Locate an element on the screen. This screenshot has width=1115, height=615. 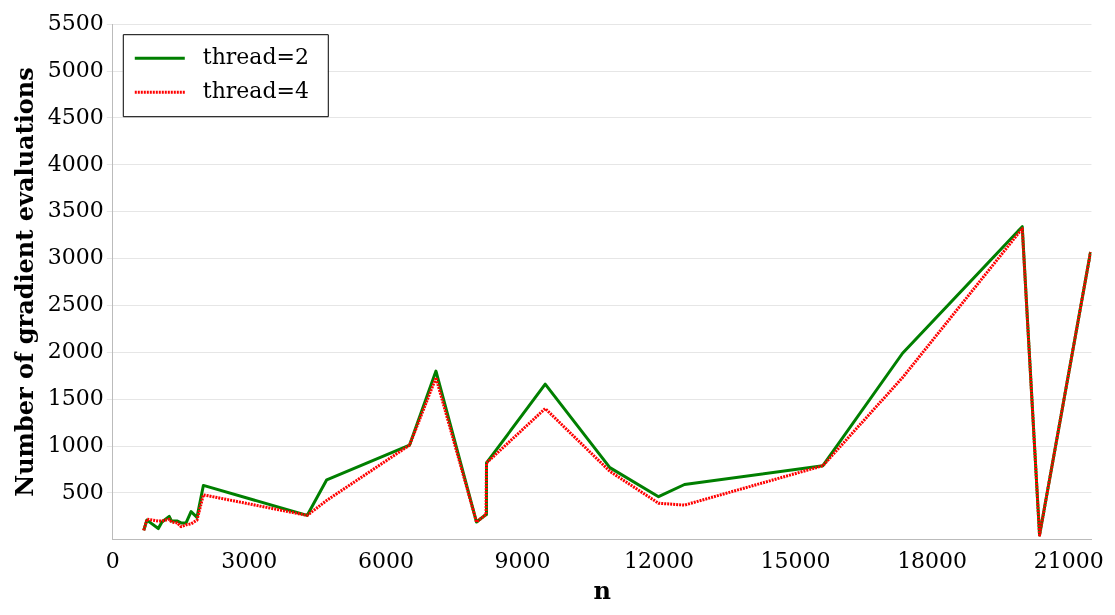
x-axis-title: n is located at coordinates (602, 590).